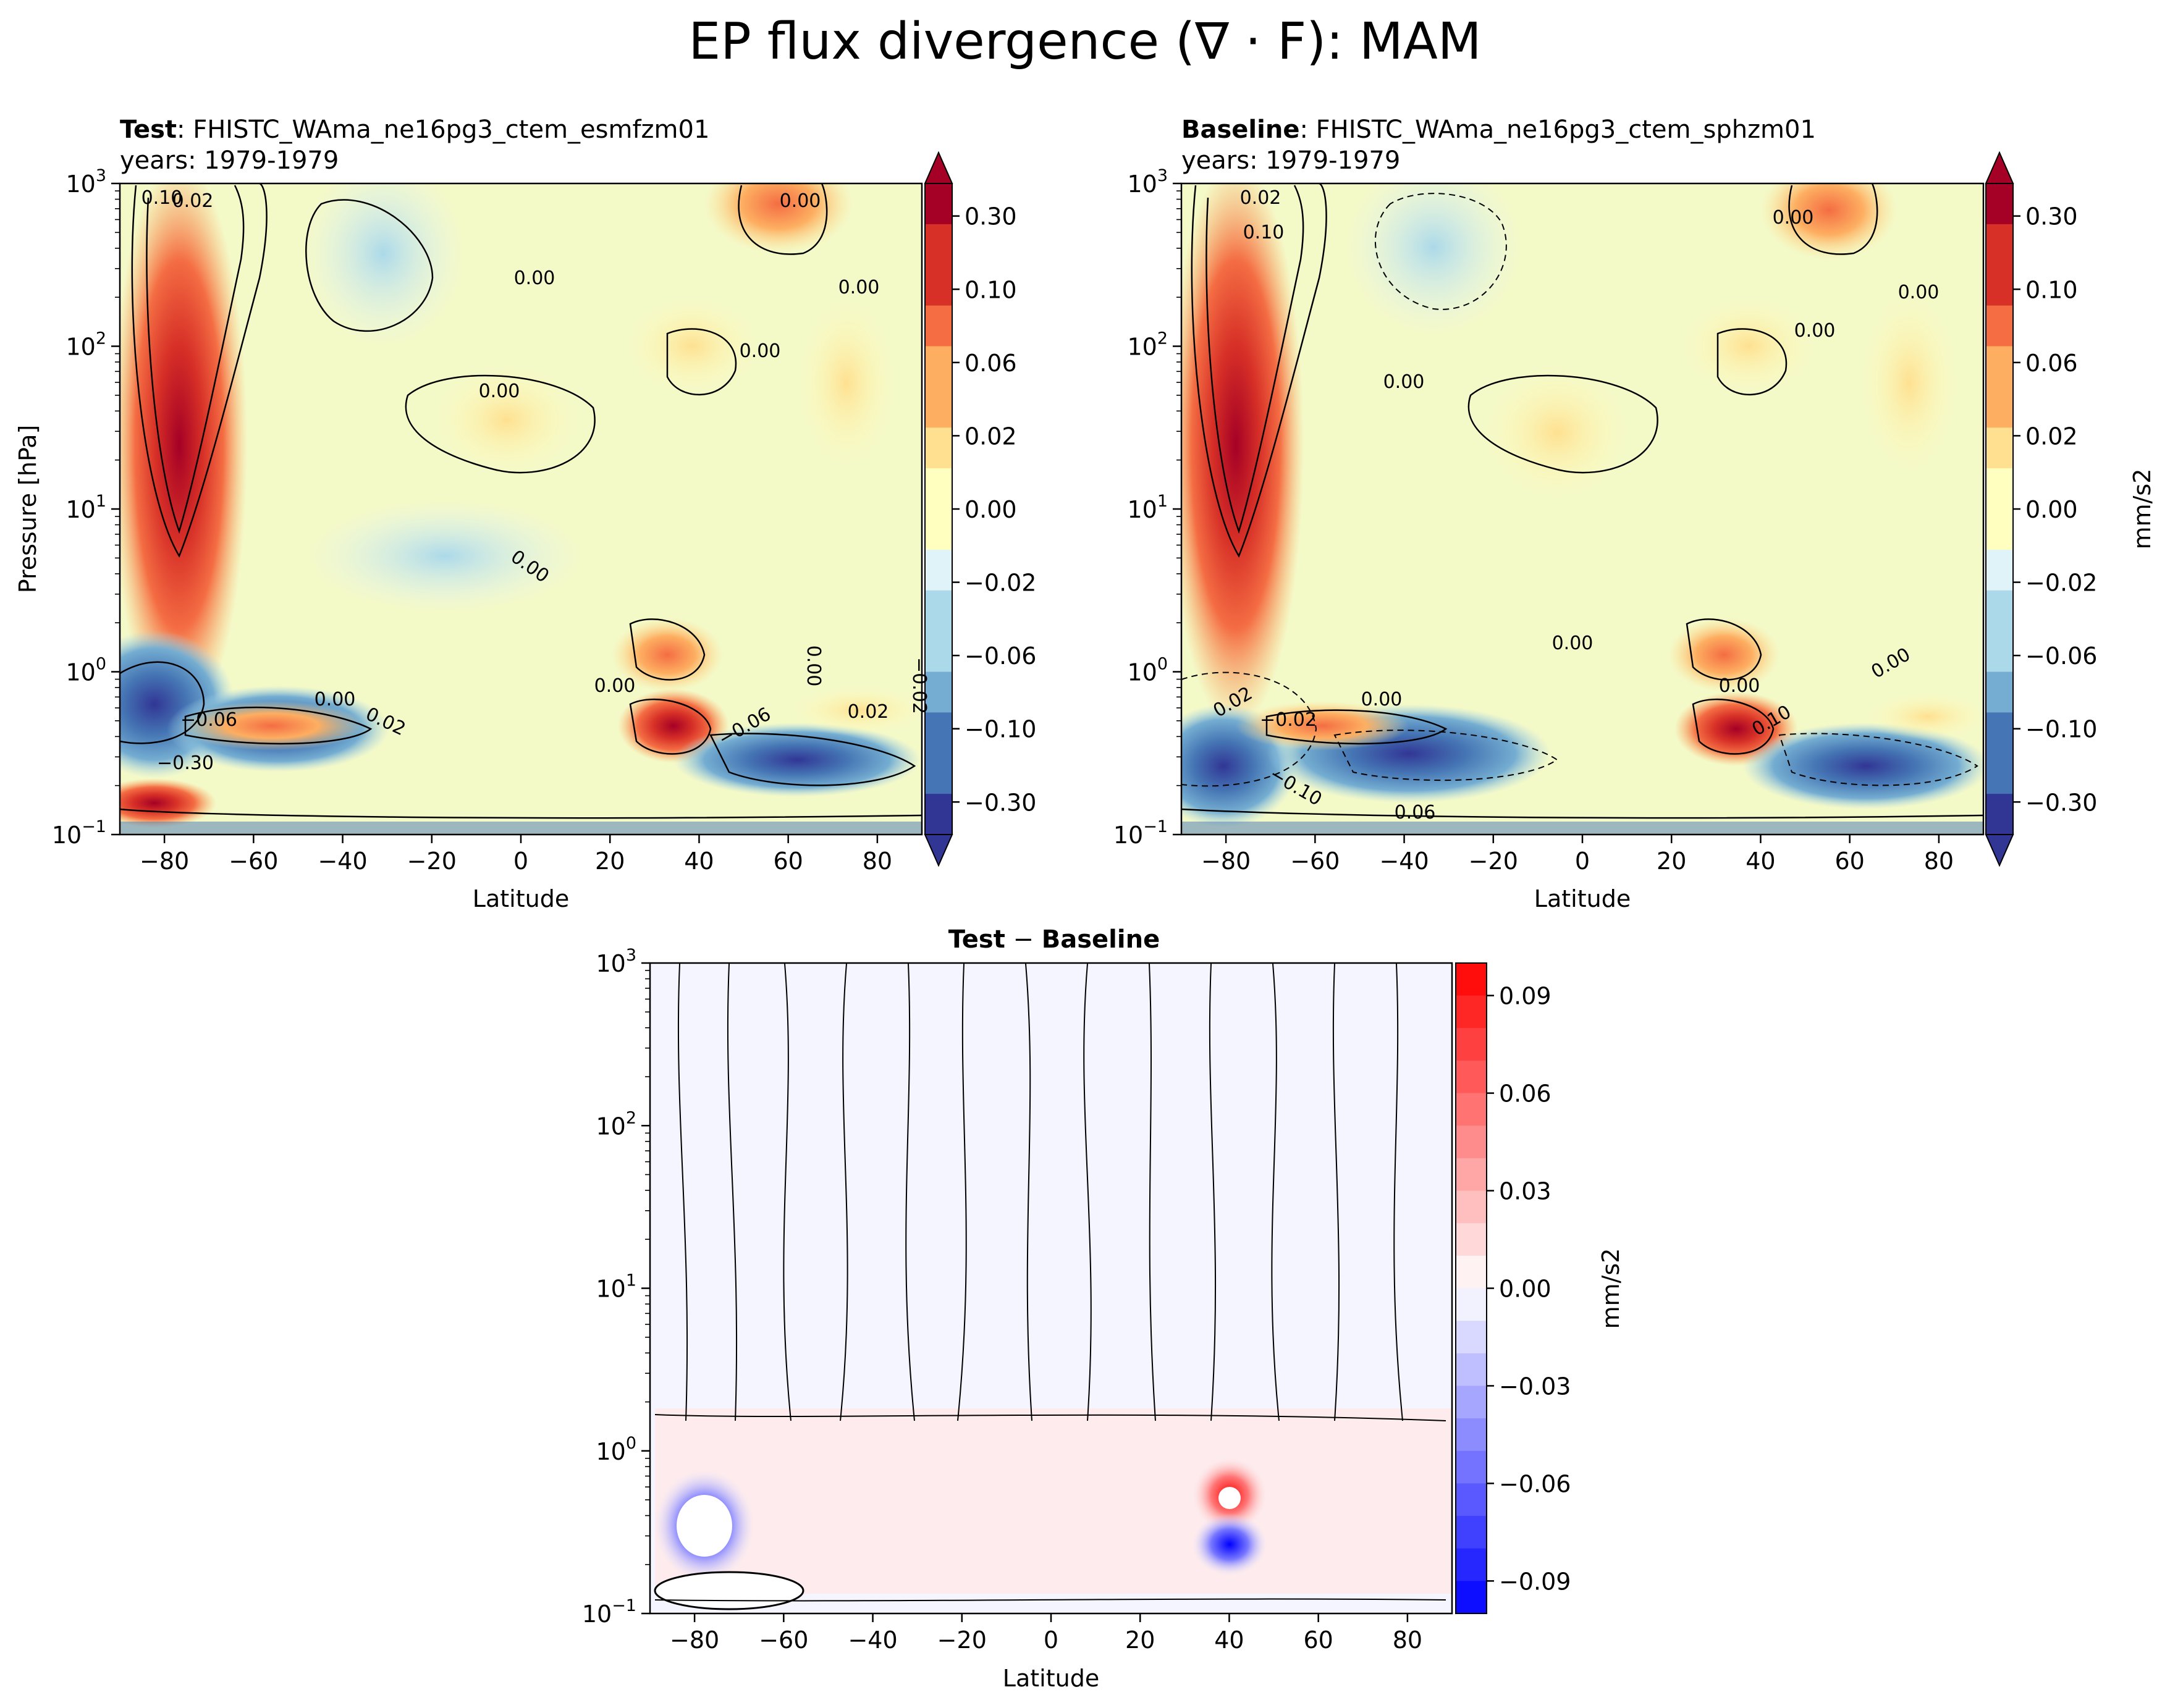 The image size is (2170, 1708). Describe the element at coordinates (1140, 1640) in the screenshot. I see `xtick-label: 20` at that location.